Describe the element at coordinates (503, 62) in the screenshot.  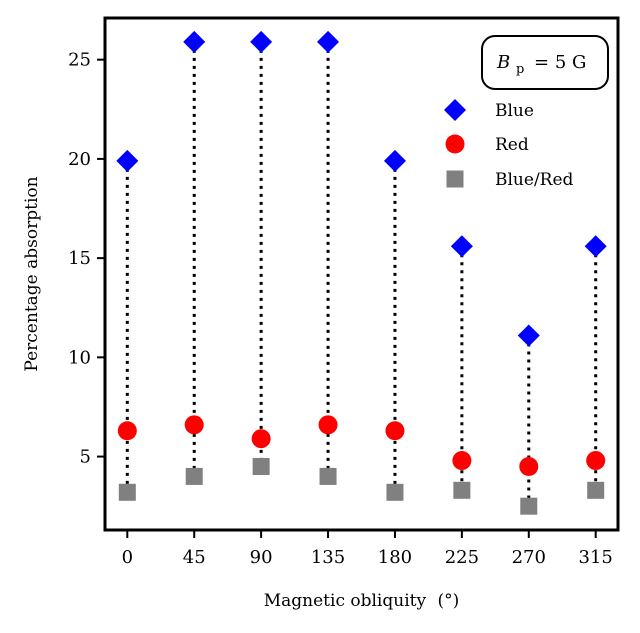
I see `annotation-symbol: B` at that location.